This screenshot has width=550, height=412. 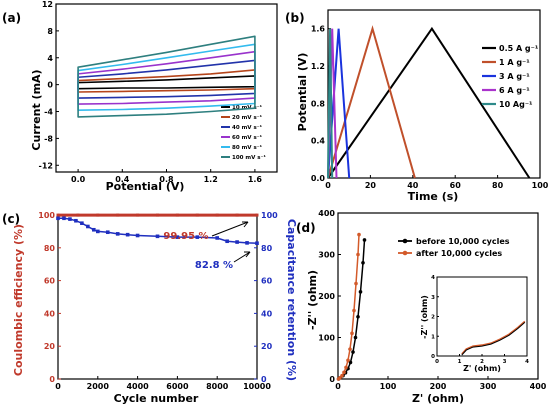 What do you see at coordinates (318, 178) in the screenshot?
I see `panel-b-ytick-label: 0.0` at bounding box center [318, 178].